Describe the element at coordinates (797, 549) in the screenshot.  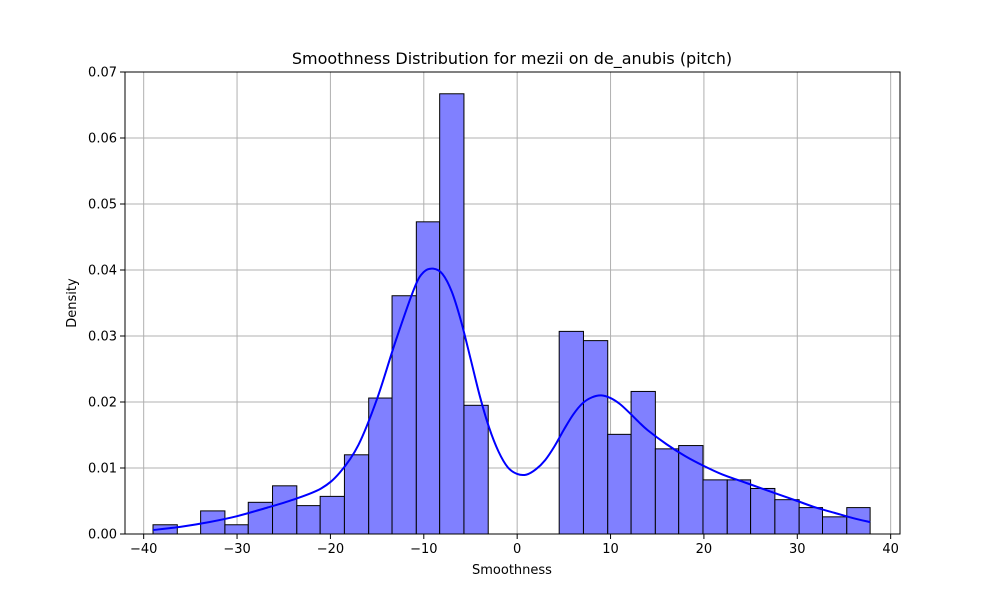
I see `x-tick-label: 30` at that location.